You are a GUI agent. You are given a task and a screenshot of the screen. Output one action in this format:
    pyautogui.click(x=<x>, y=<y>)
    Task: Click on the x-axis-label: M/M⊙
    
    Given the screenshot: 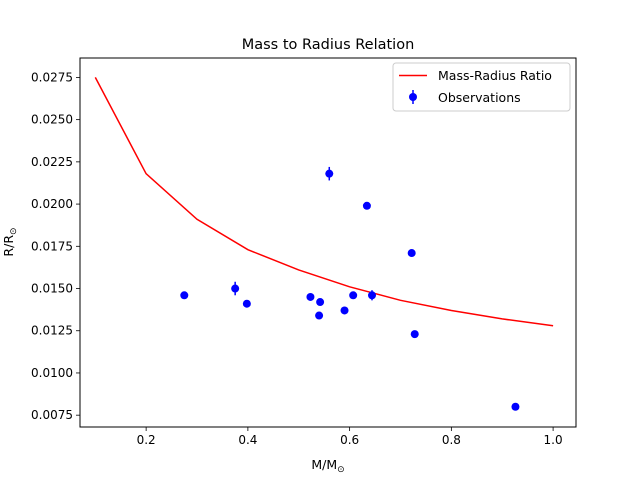 What is the action you would take?
    pyautogui.click(x=327, y=466)
    